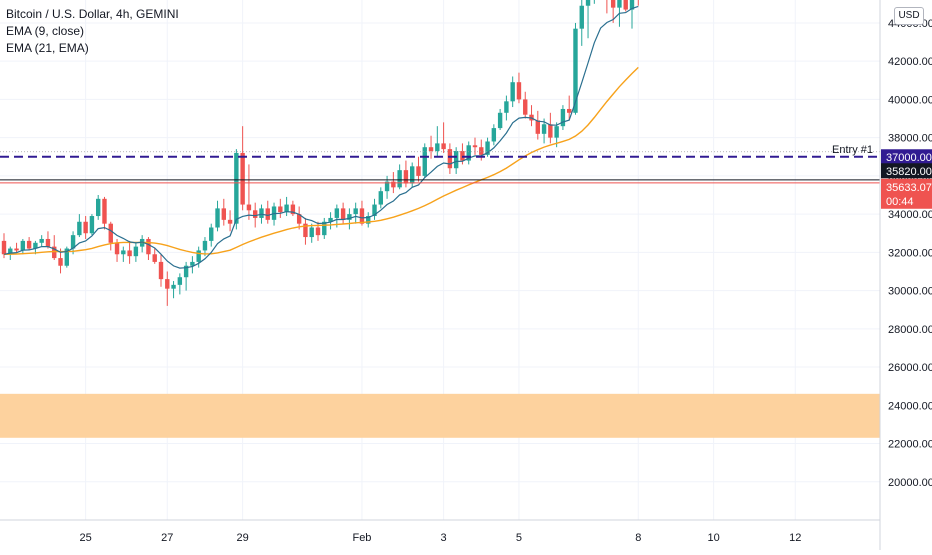  Describe the element at coordinates (910, 483) in the screenshot. I see `y-tick-label: 20000.00` at that location.